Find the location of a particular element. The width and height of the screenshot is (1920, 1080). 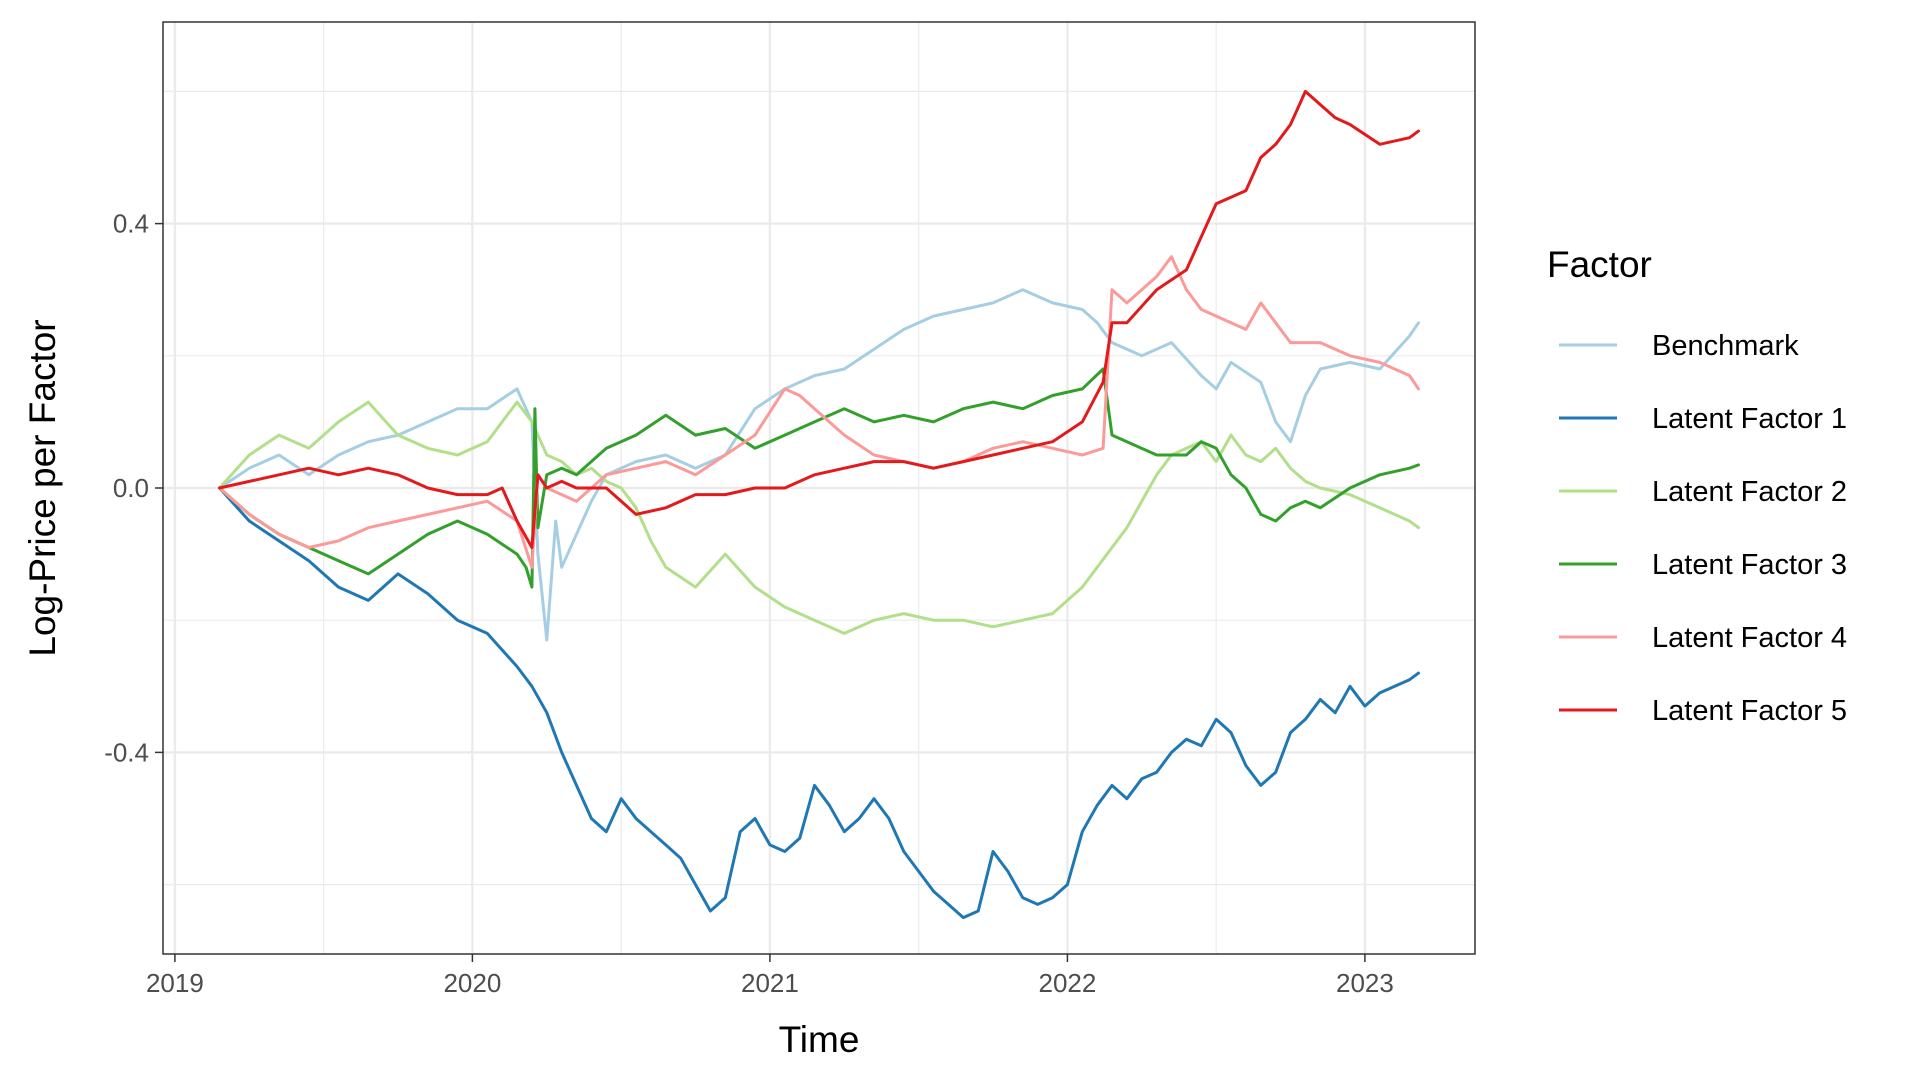

legend-label-3: Latent Factor 2 is located at coordinates (1749, 492).